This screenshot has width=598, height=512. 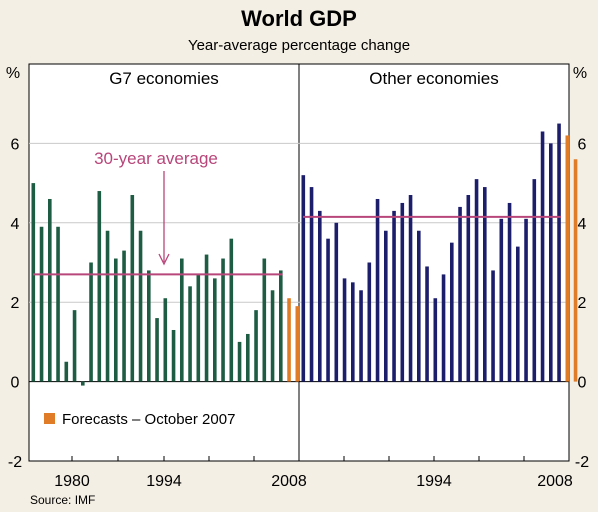 I want to click on y-axis-right: -2 0 2 4 6, so click(x=582, y=303).